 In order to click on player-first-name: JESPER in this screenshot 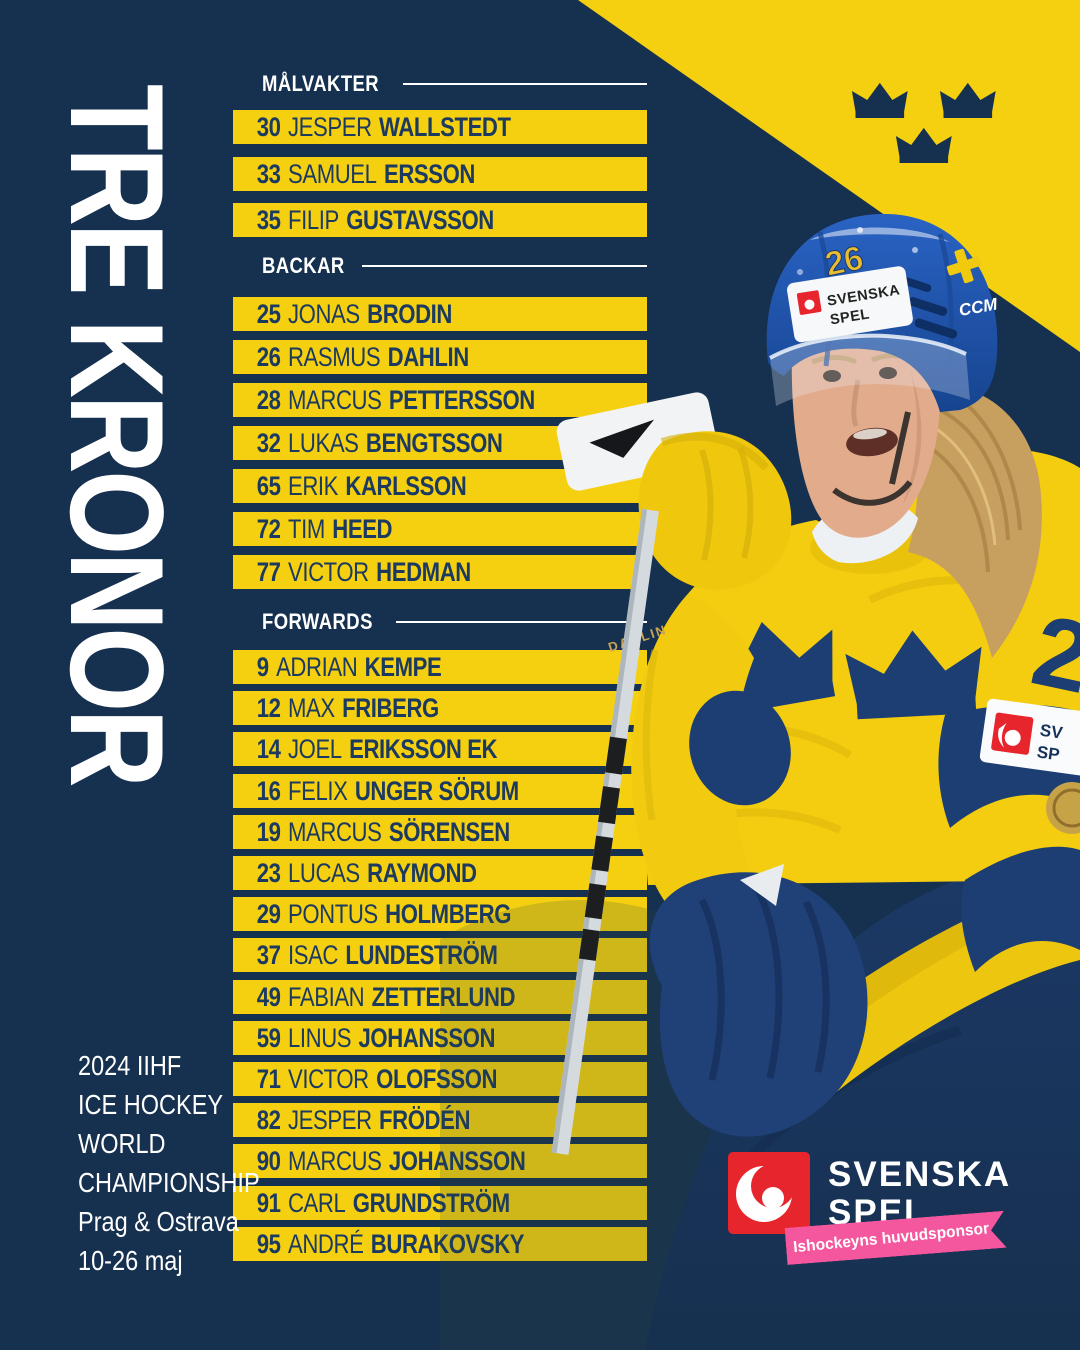, I will do `click(329, 127)`.